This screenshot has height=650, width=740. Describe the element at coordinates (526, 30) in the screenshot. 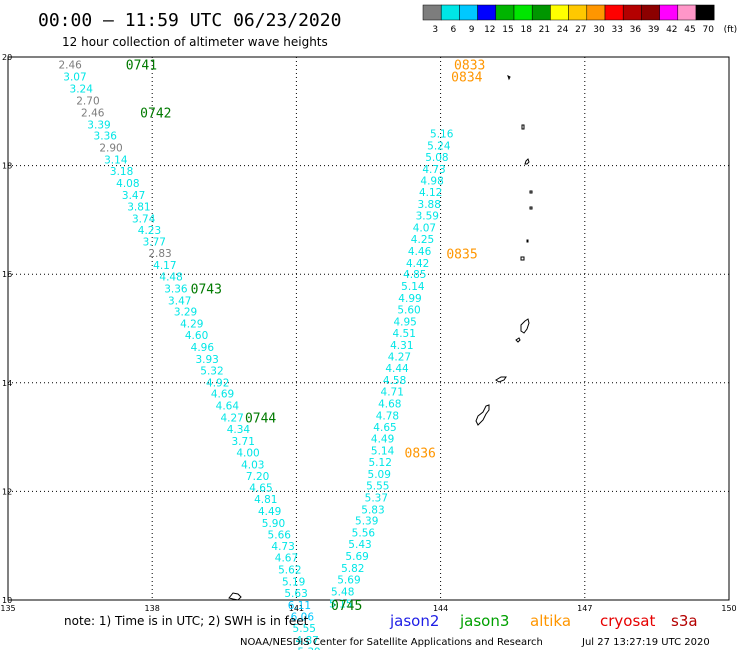

I see `colorbar-label: 18` at that location.